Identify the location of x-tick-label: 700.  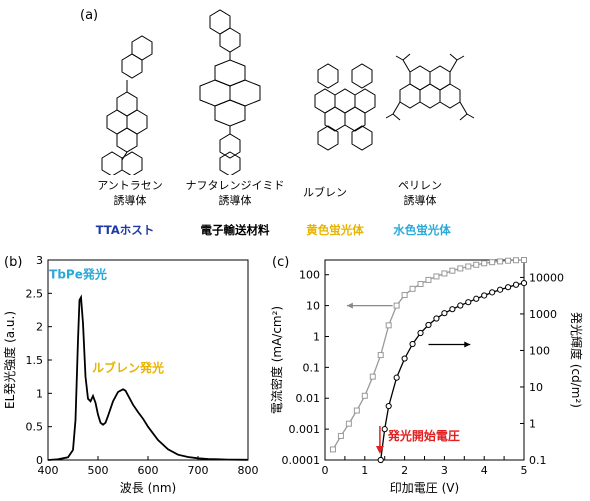
(198, 470).